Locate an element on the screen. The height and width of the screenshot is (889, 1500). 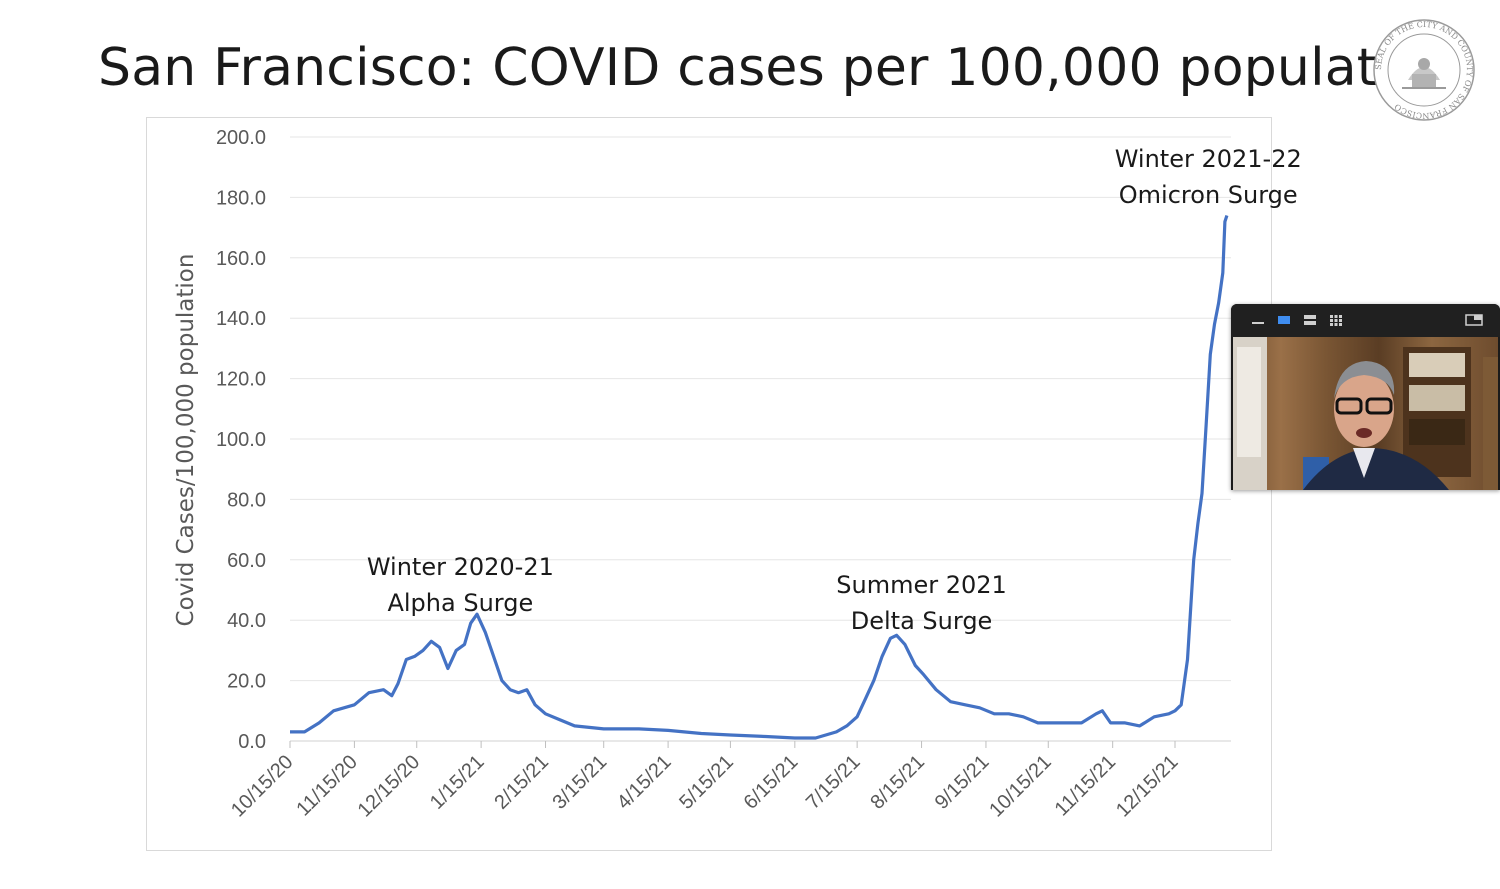
y-tick-label: 200.0 is located at coordinates (241, 138).